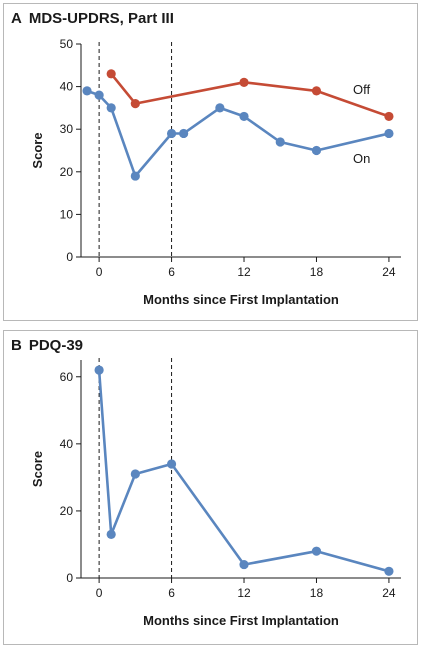 The width and height of the screenshot is (423, 650). I want to click on panel-b-letter: B, so click(16, 345).